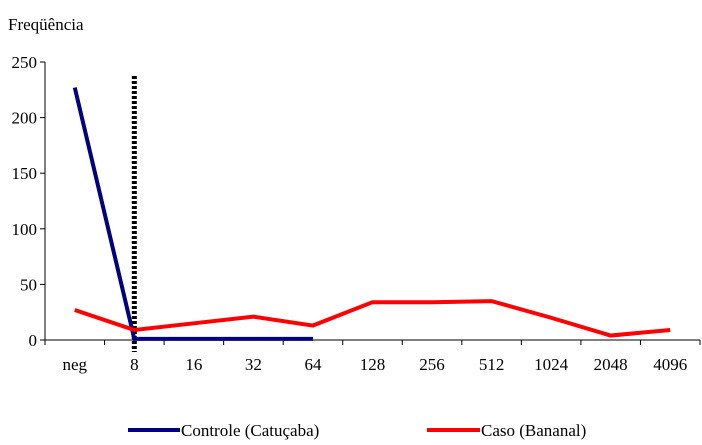 This screenshot has width=702, height=445. Describe the element at coordinates (25, 62) in the screenshot. I see `y-tick-label: 250` at that location.